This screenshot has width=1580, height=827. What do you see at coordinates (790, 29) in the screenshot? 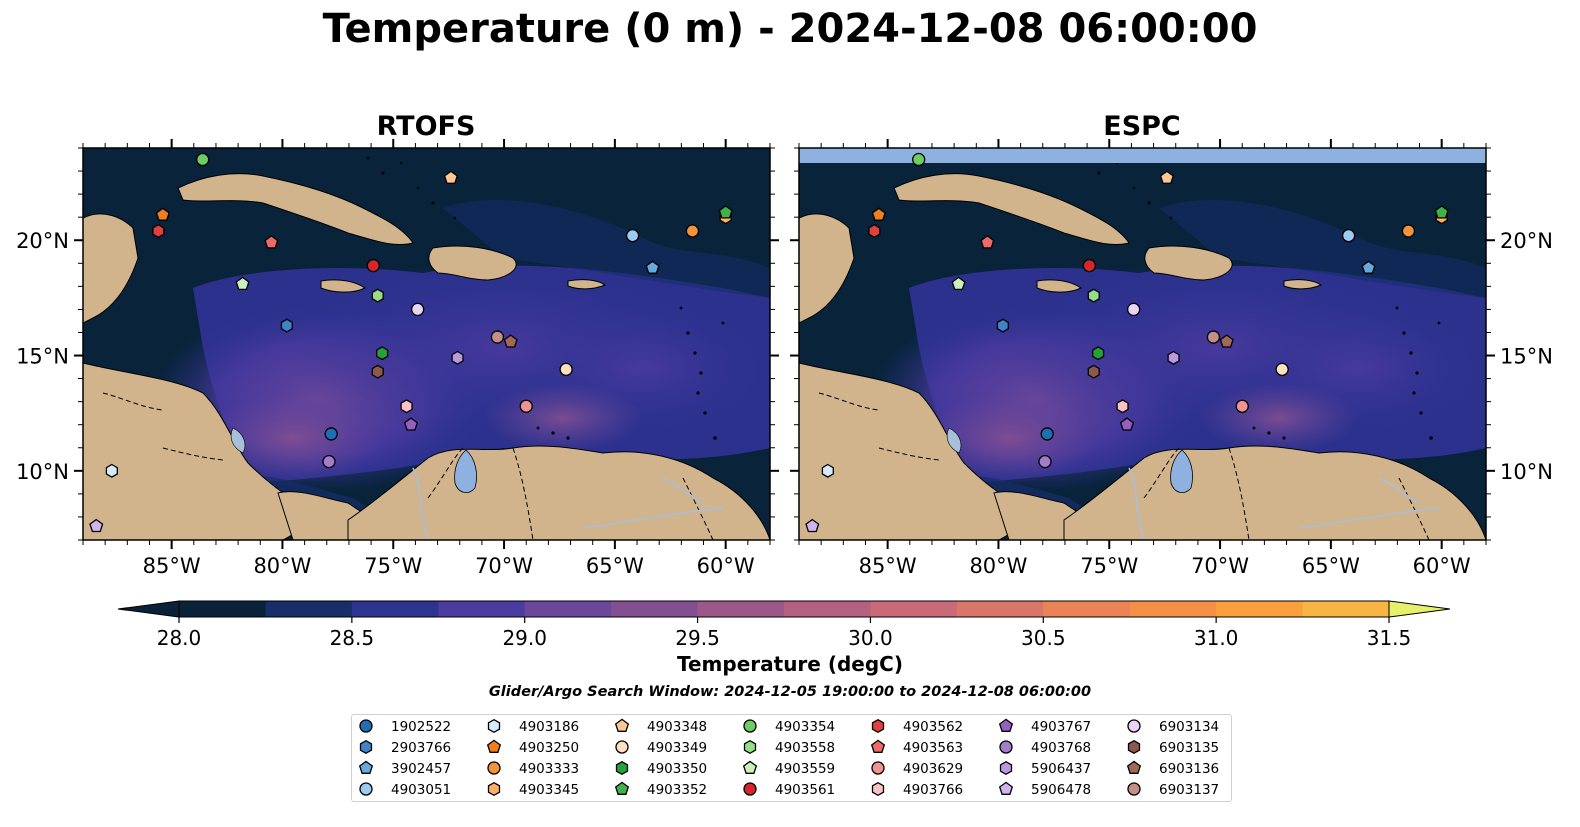
I see `figure-title: Temperature (0 m) - 2024-12-08 06:00:00` at bounding box center [790, 29].